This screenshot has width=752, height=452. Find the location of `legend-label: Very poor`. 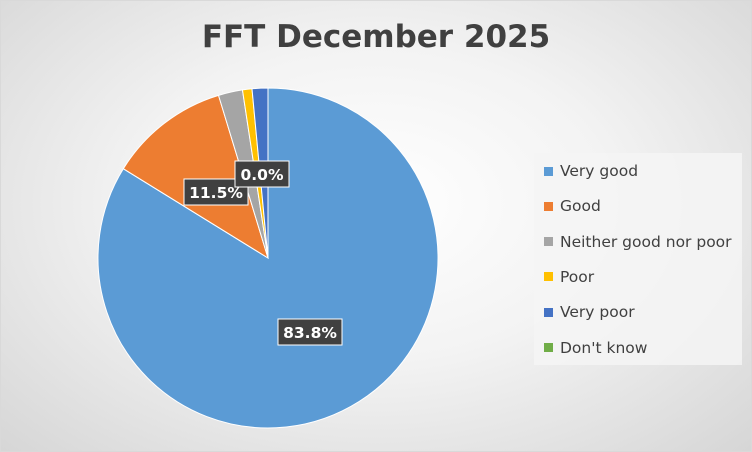

legend-label: Very poor is located at coordinates (597, 312).